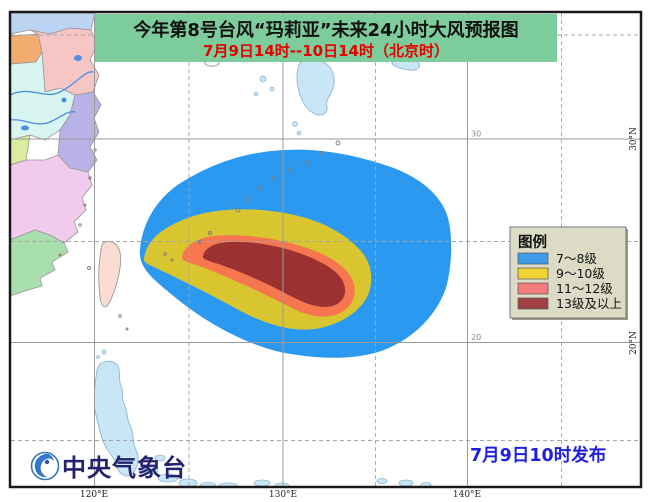 This screenshot has width=650, height=502. What do you see at coordinates (47, 462) in the screenshot?
I see `cma-logo-dot` at bounding box center [47, 462].